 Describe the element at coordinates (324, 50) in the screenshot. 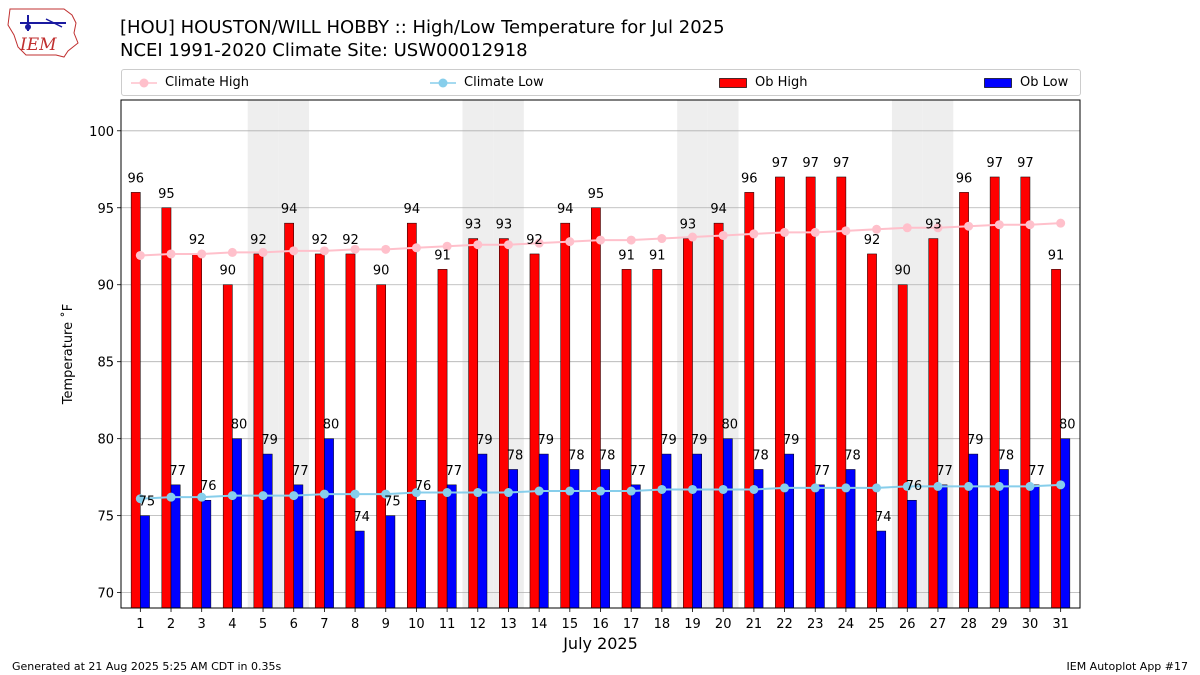

I see `chart-subtitle: NCEI 1991-2020 Climate Site: USW00012918` at that location.